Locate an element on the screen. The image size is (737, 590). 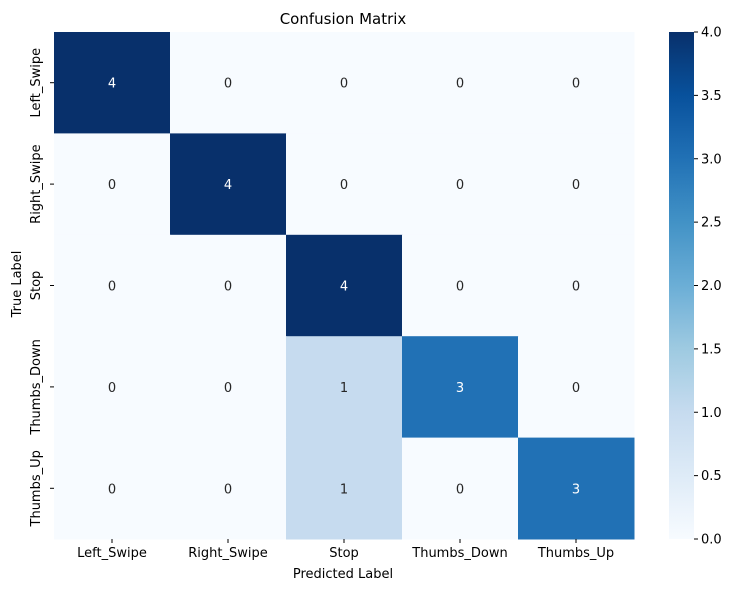
chart-title: Confusion Matrix is located at coordinates (343, 19).